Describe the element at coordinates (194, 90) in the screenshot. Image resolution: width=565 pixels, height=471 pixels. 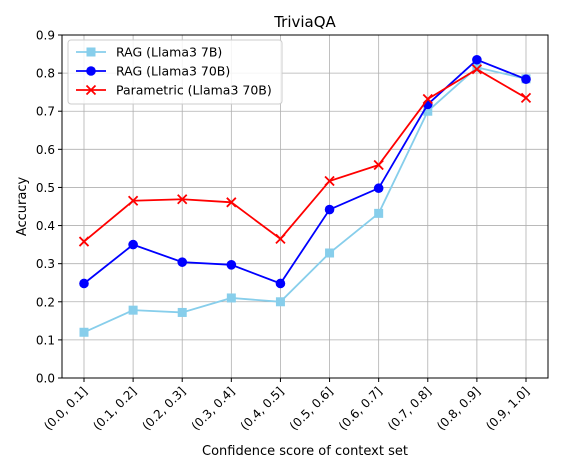
I see `legend-label: Parametric (Llama3 70B)` at that location.